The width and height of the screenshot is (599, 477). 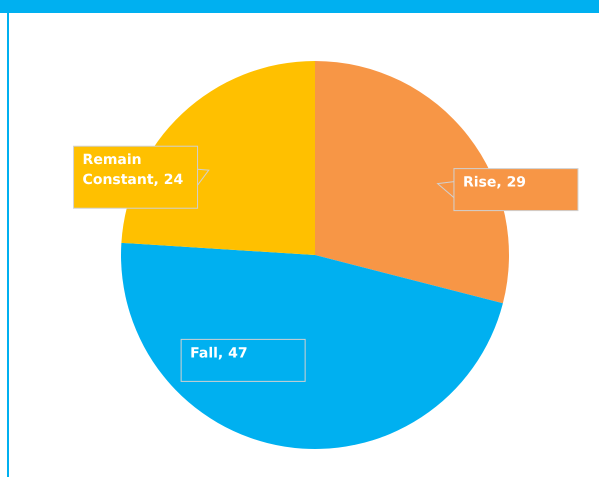 I want to click on slice-label: Fall, so click(x=204, y=353).